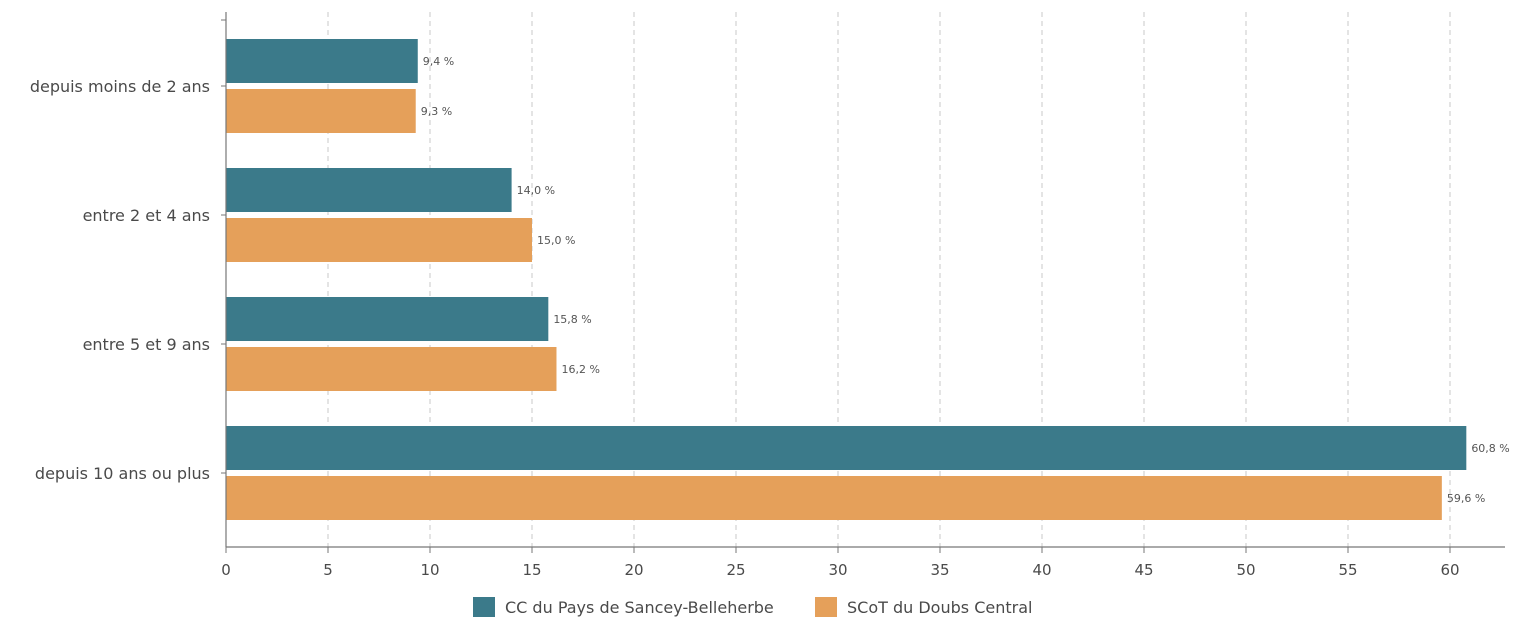 This screenshot has height=627, width=1519. What do you see at coordinates (328, 570) in the screenshot?
I see `x-tick-label: 5` at bounding box center [328, 570].